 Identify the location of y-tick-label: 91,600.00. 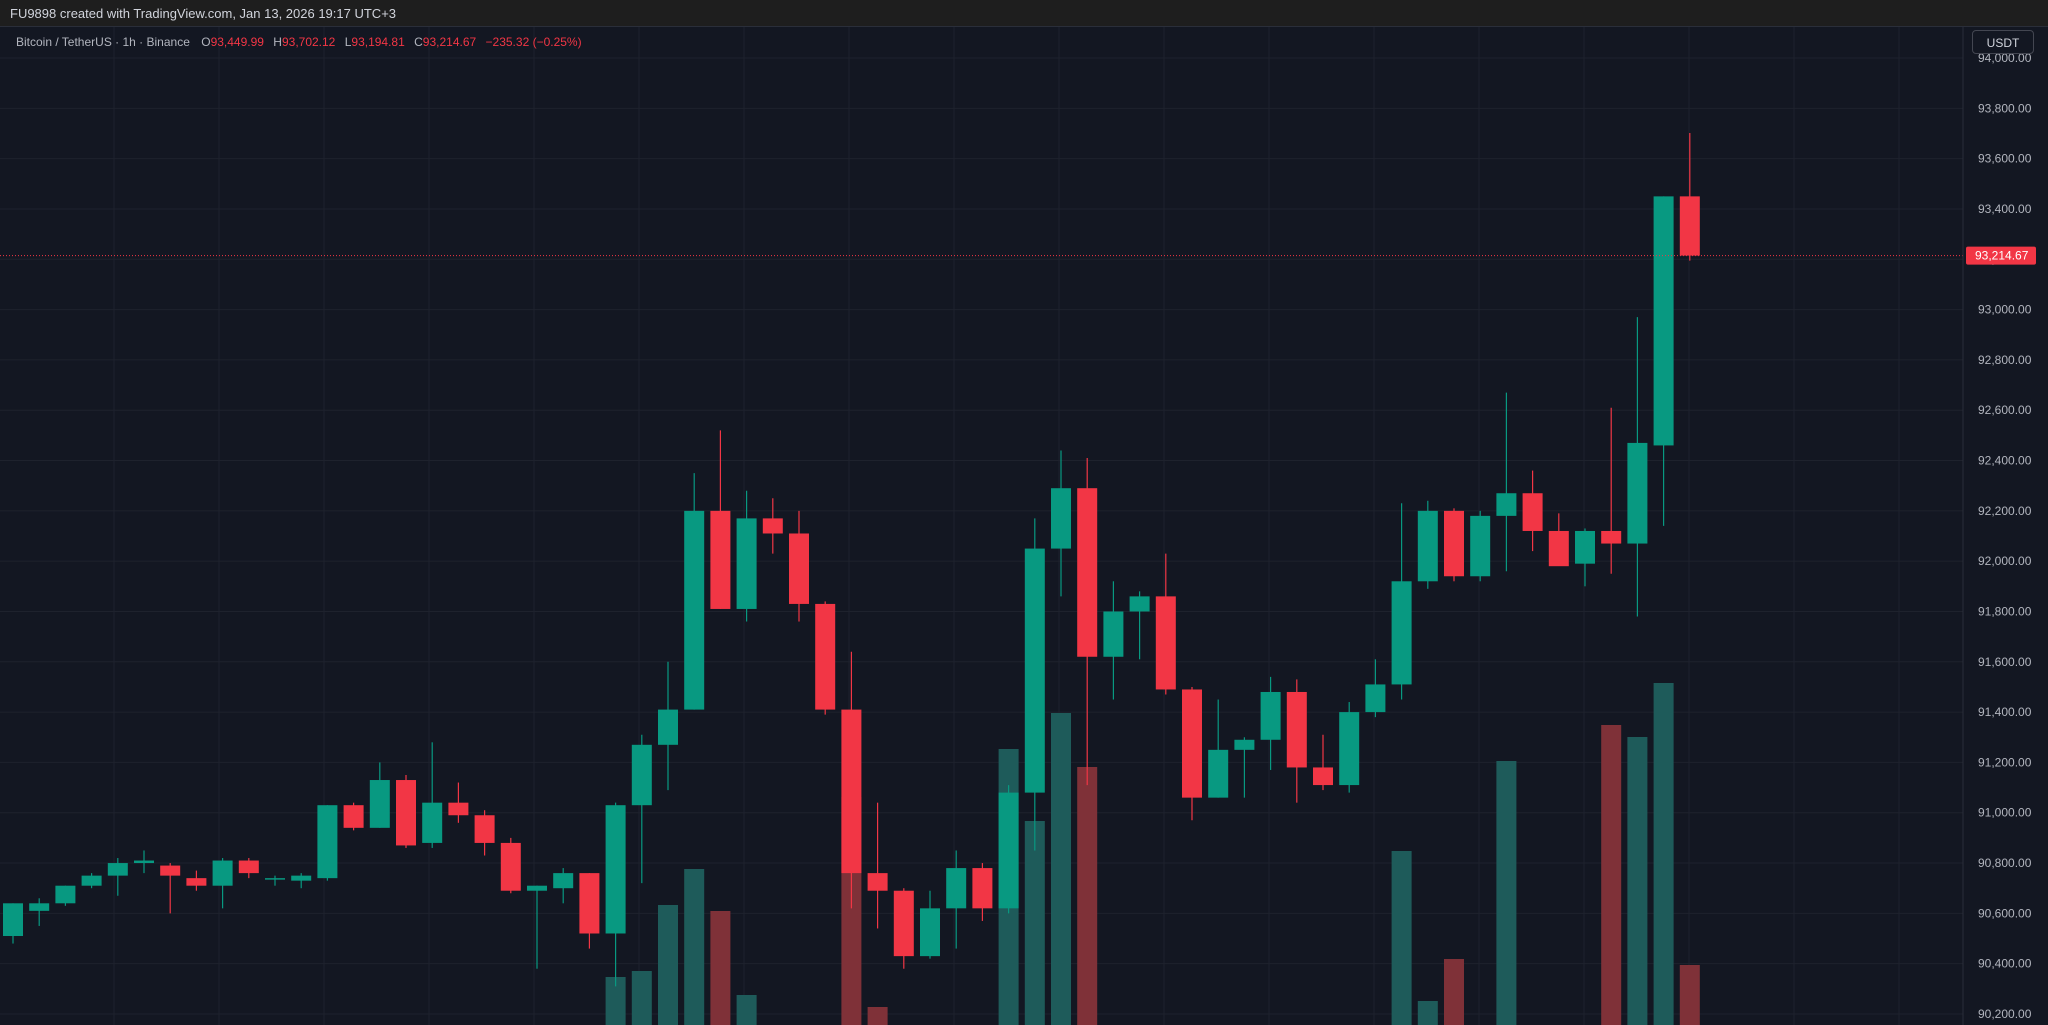
(2005, 662).